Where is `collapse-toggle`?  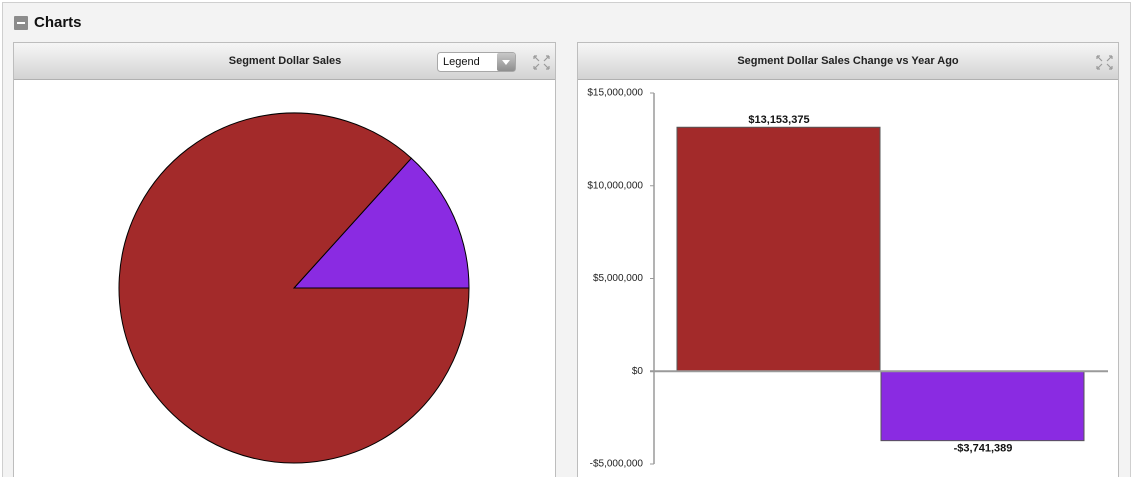 collapse-toggle is located at coordinates (21, 23).